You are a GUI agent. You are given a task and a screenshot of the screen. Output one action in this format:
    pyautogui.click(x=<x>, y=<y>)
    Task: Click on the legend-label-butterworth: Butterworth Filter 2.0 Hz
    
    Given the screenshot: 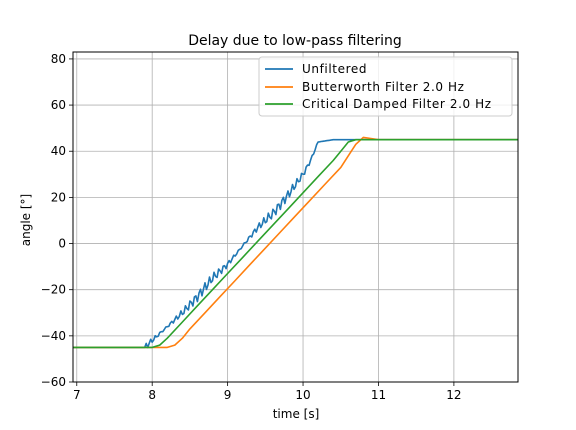 What is the action you would take?
    pyautogui.click(x=383, y=87)
    